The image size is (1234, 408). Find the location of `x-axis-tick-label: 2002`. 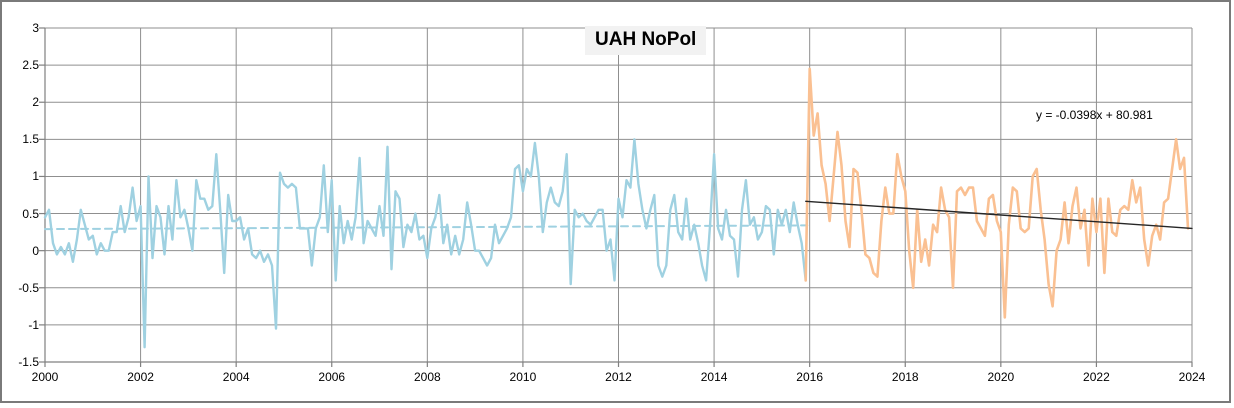

x-axis-tick-label: 2002 is located at coordinates (140, 377).